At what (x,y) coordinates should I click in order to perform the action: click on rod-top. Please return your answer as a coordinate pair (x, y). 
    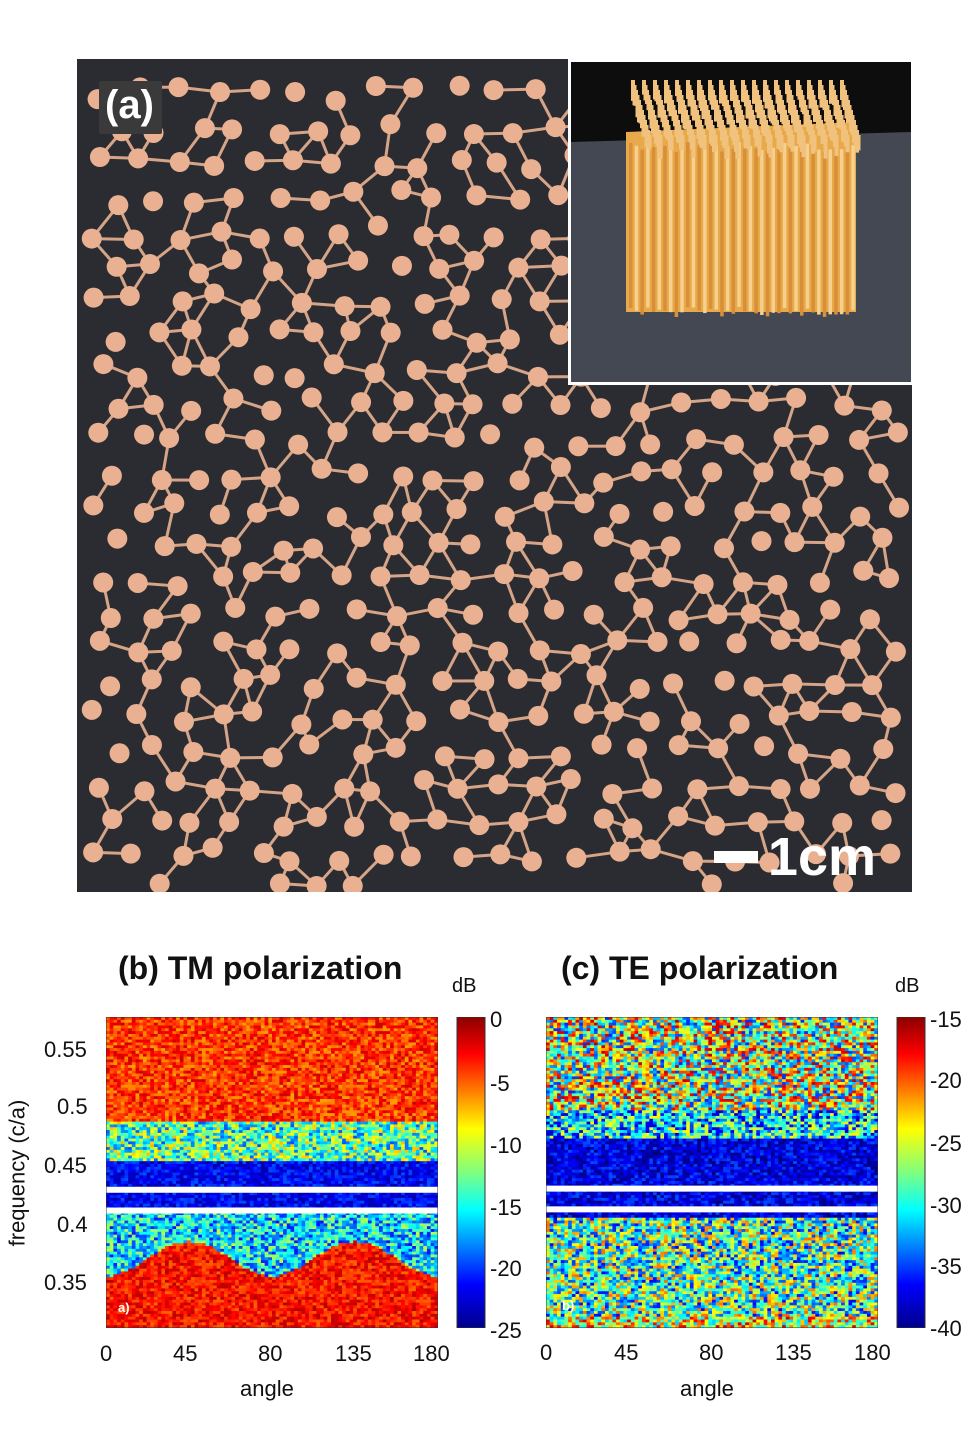
    Looking at the image, I should click on (748, 142).